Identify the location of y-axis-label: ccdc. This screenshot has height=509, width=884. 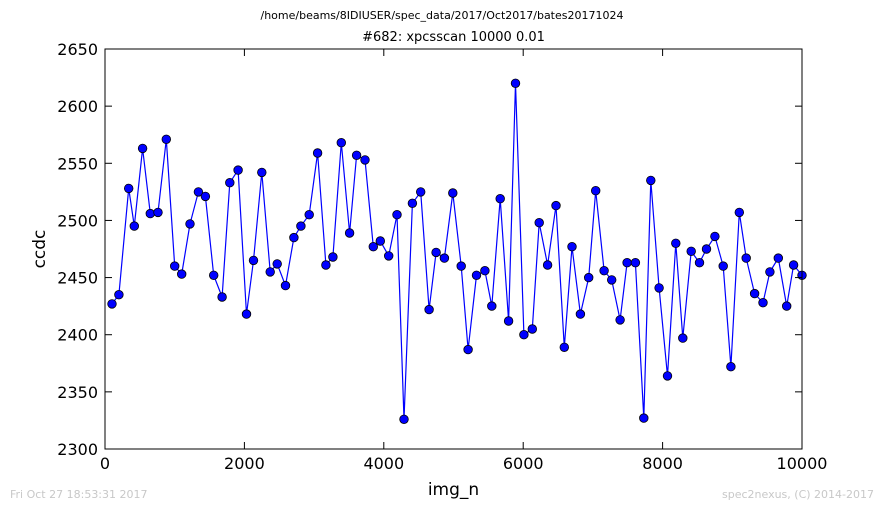
(40, 249).